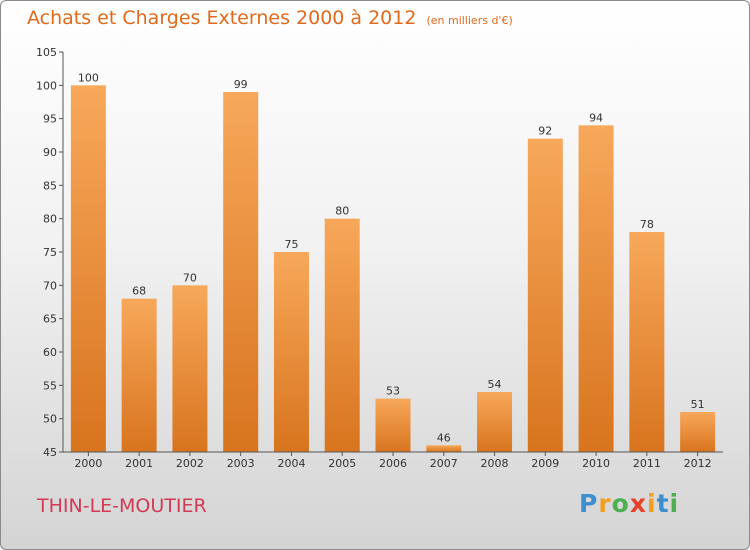 This screenshot has width=750, height=550. Describe the element at coordinates (139, 463) in the screenshot. I see `x-tick-label: 2001` at that location.